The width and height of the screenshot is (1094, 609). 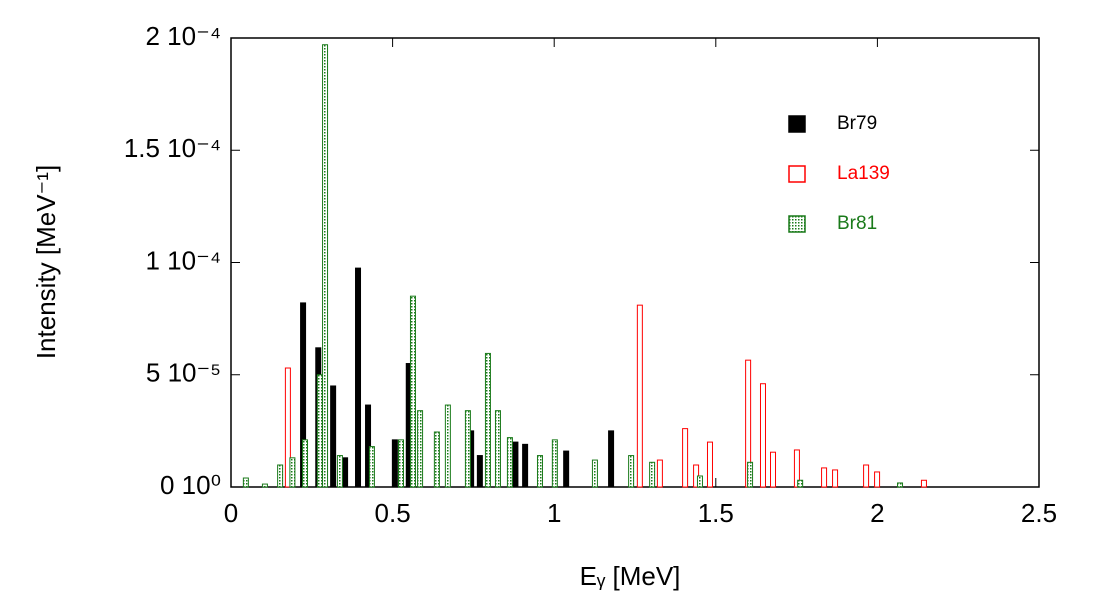 I want to click on y-tick-label: 1.5 10⁻⁴, so click(x=172, y=148).